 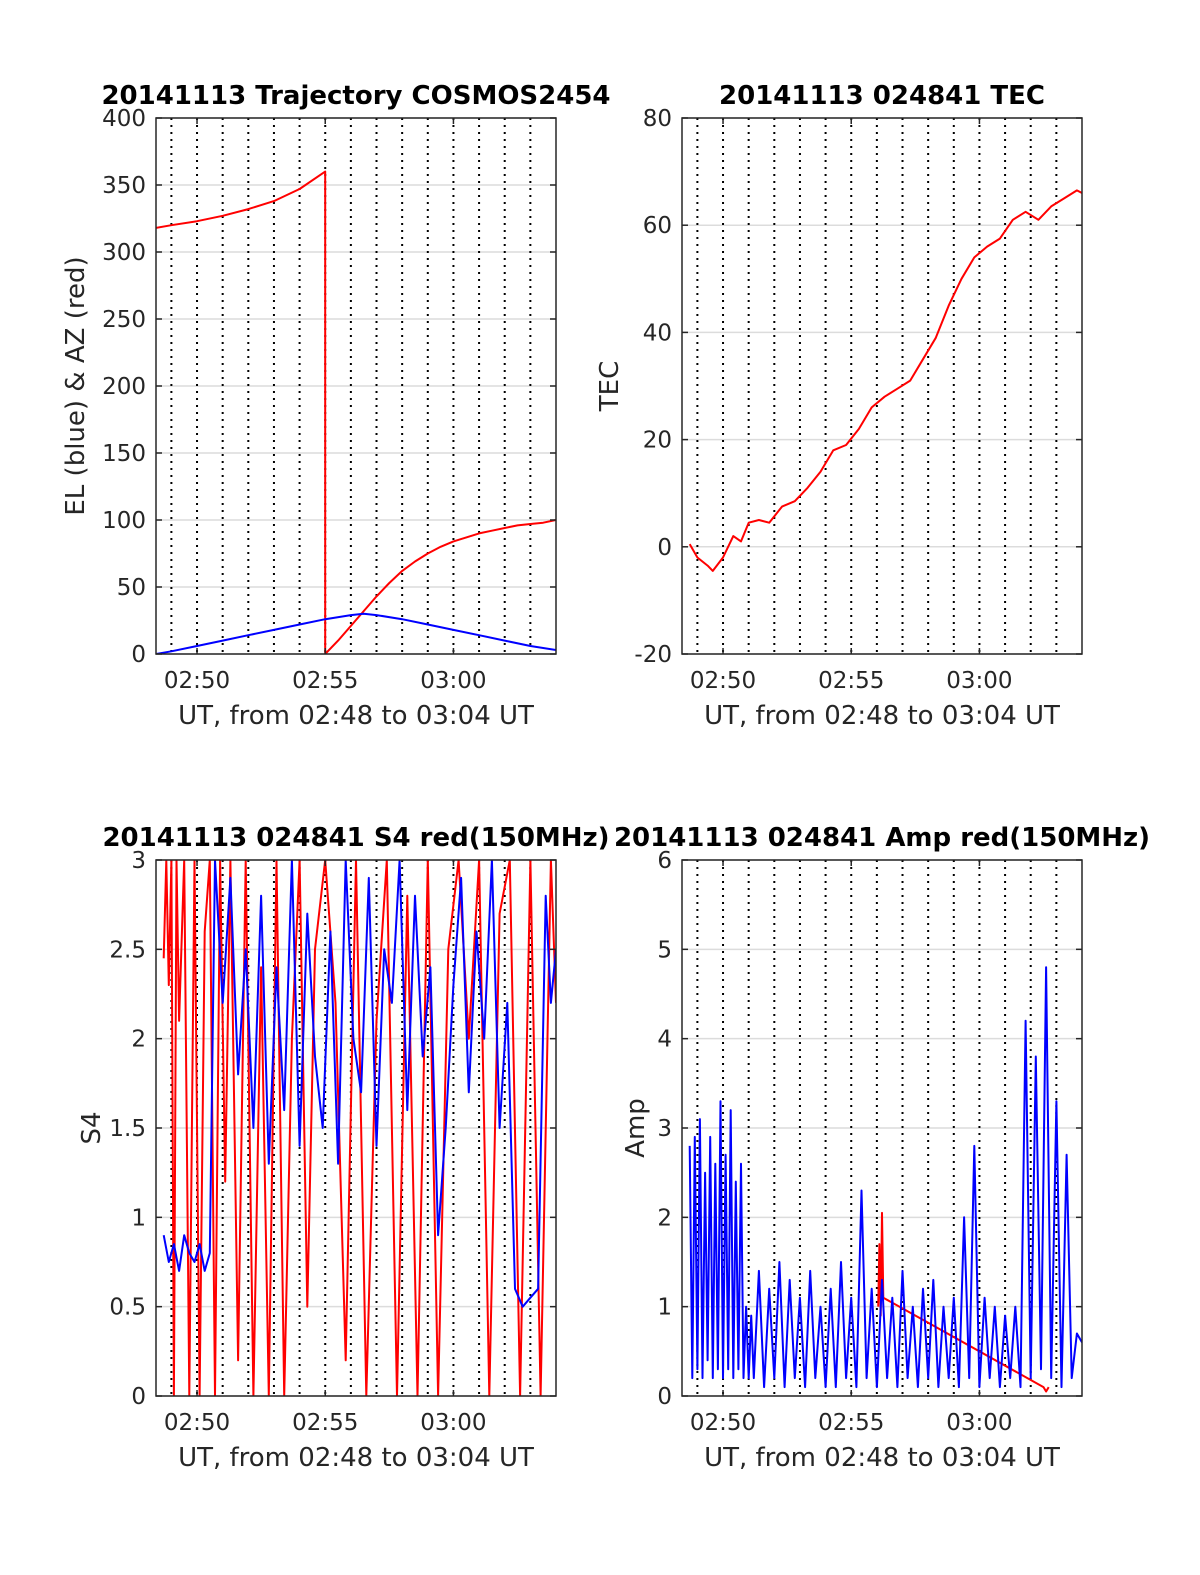 What do you see at coordinates (127, 950) in the screenshot?
I see `y-tick-label: 2.5` at bounding box center [127, 950].